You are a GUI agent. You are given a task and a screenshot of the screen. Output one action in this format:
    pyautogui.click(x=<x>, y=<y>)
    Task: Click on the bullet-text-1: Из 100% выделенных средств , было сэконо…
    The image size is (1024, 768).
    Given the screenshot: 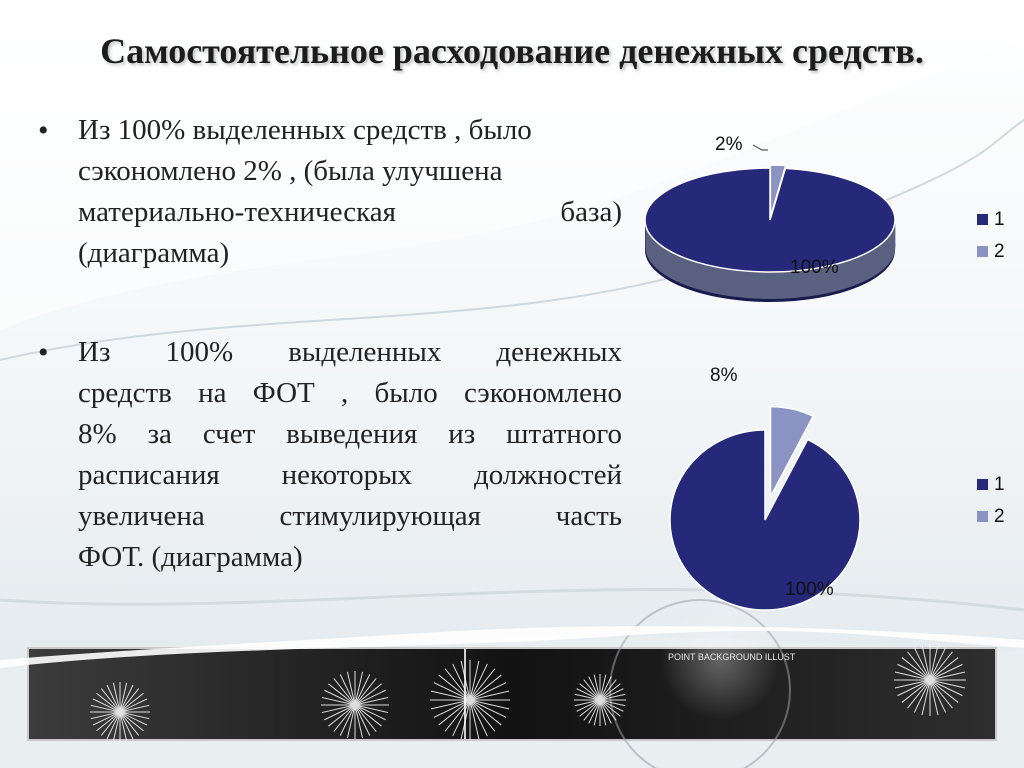 What is the action you would take?
    pyautogui.click(x=350, y=192)
    